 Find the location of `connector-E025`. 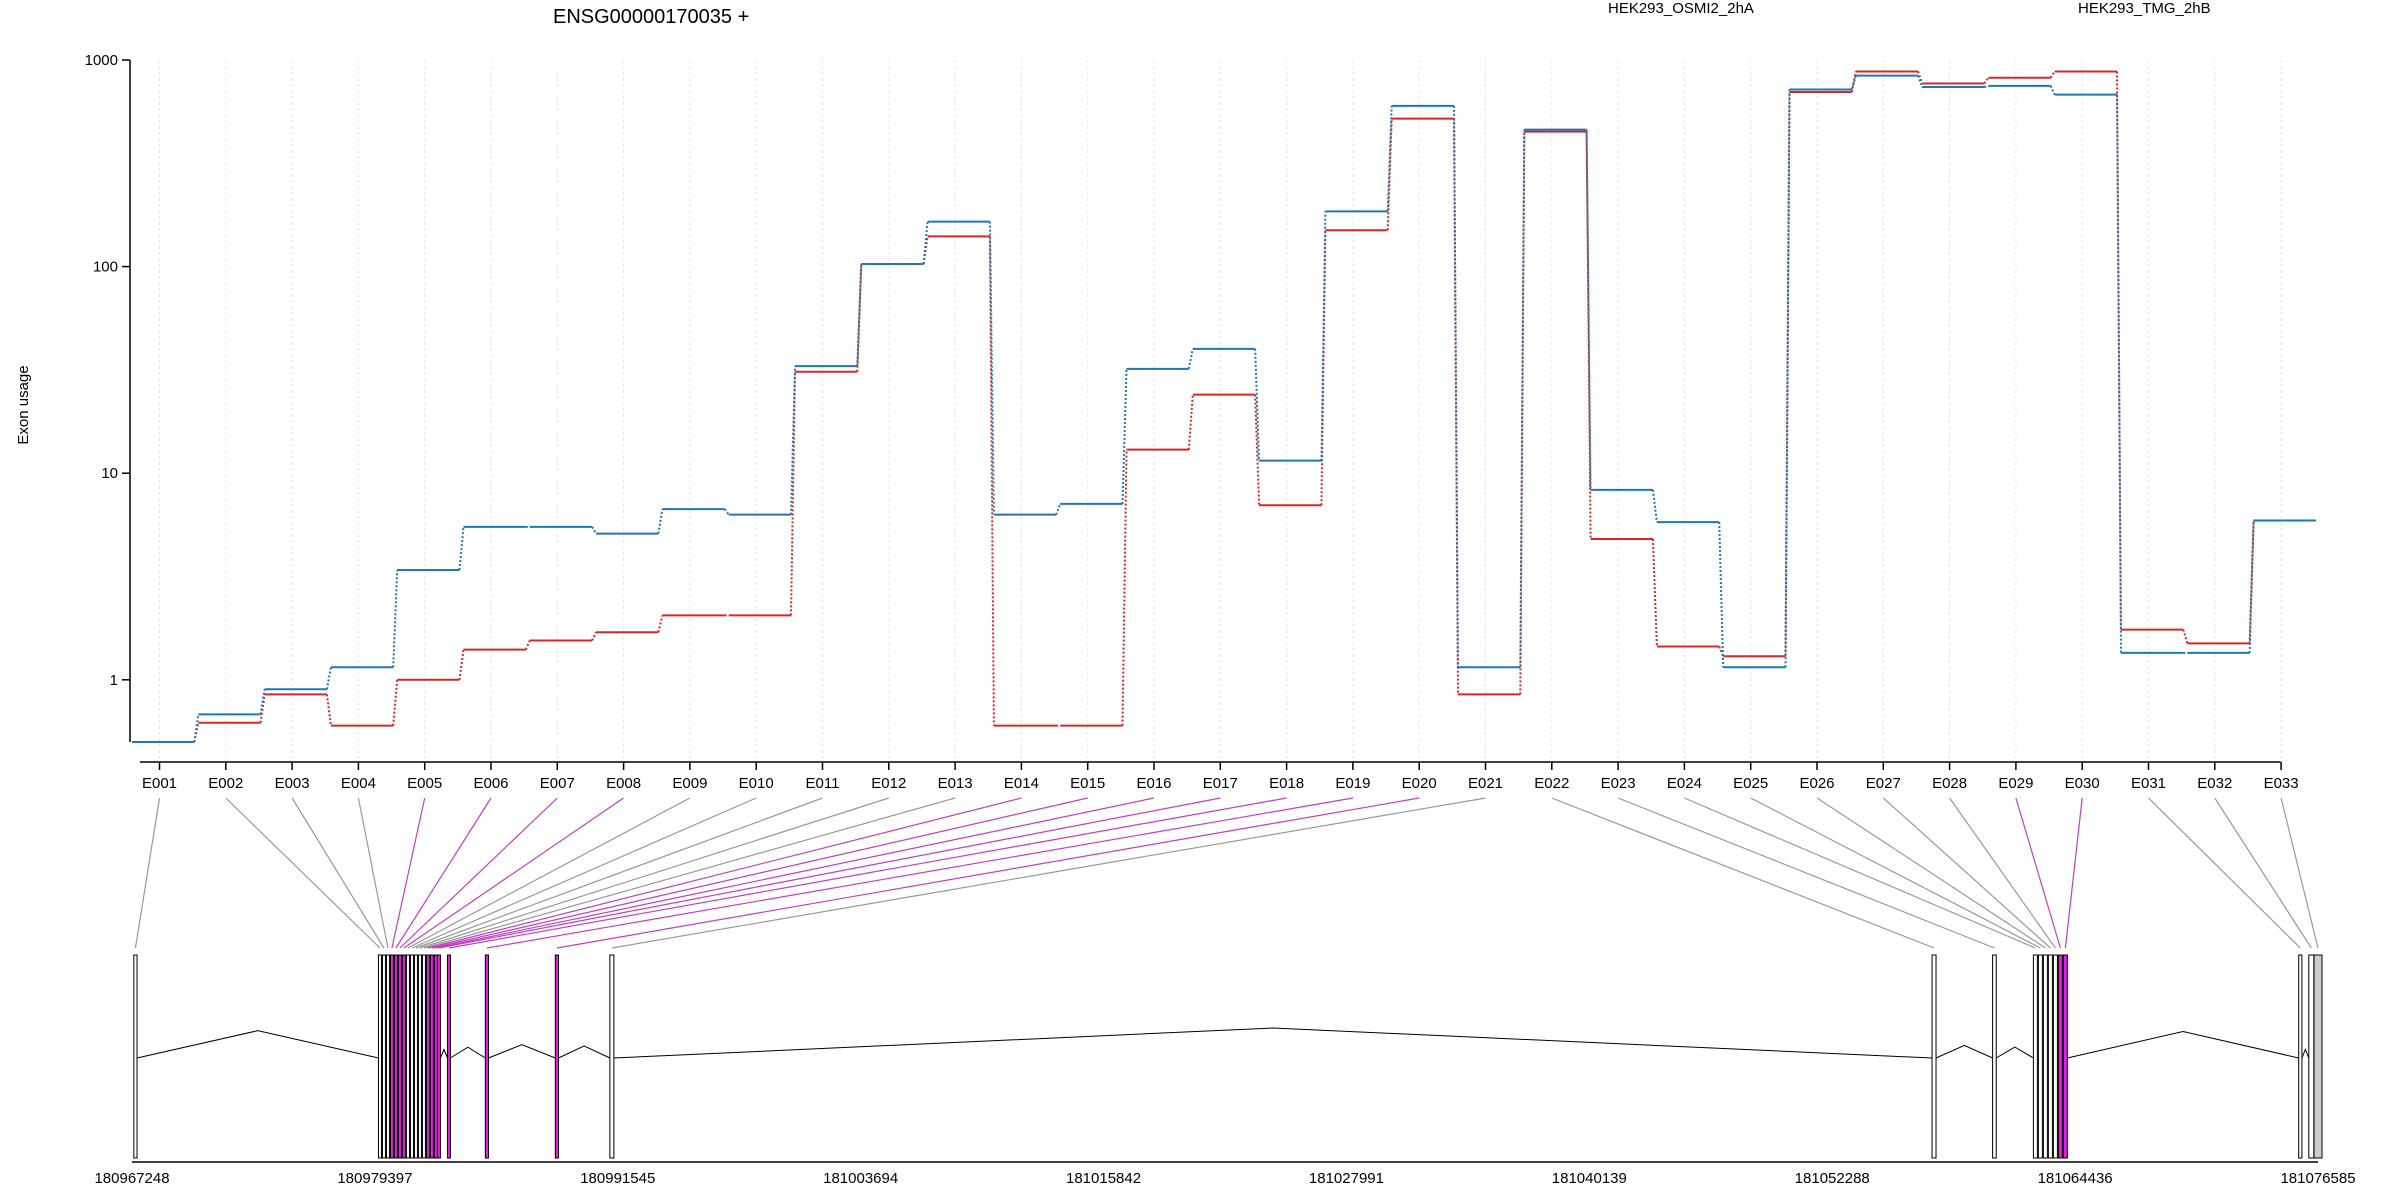

connector-E025 is located at coordinates (1895, 873).